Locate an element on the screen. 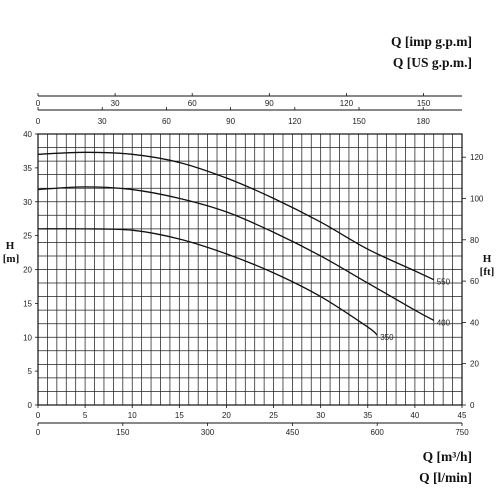 This screenshot has height=500, width=500. right-axis-tick-label: 40 is located at coordinates (474, 322).